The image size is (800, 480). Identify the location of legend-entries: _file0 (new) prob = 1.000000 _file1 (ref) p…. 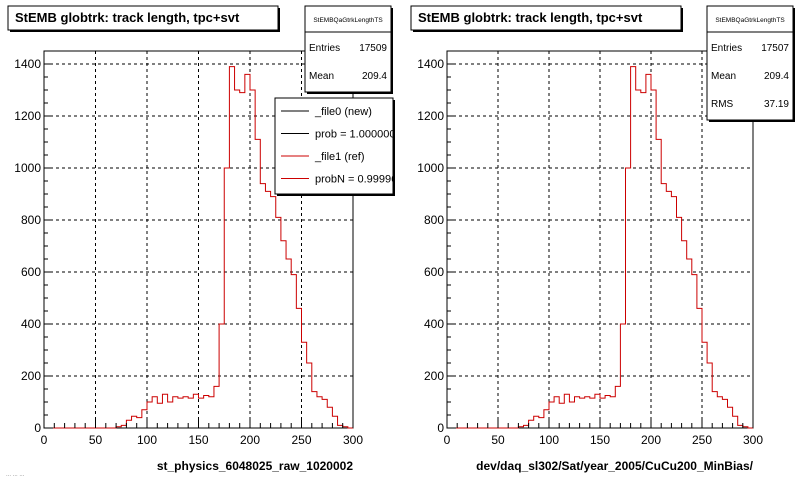
(342, 146).